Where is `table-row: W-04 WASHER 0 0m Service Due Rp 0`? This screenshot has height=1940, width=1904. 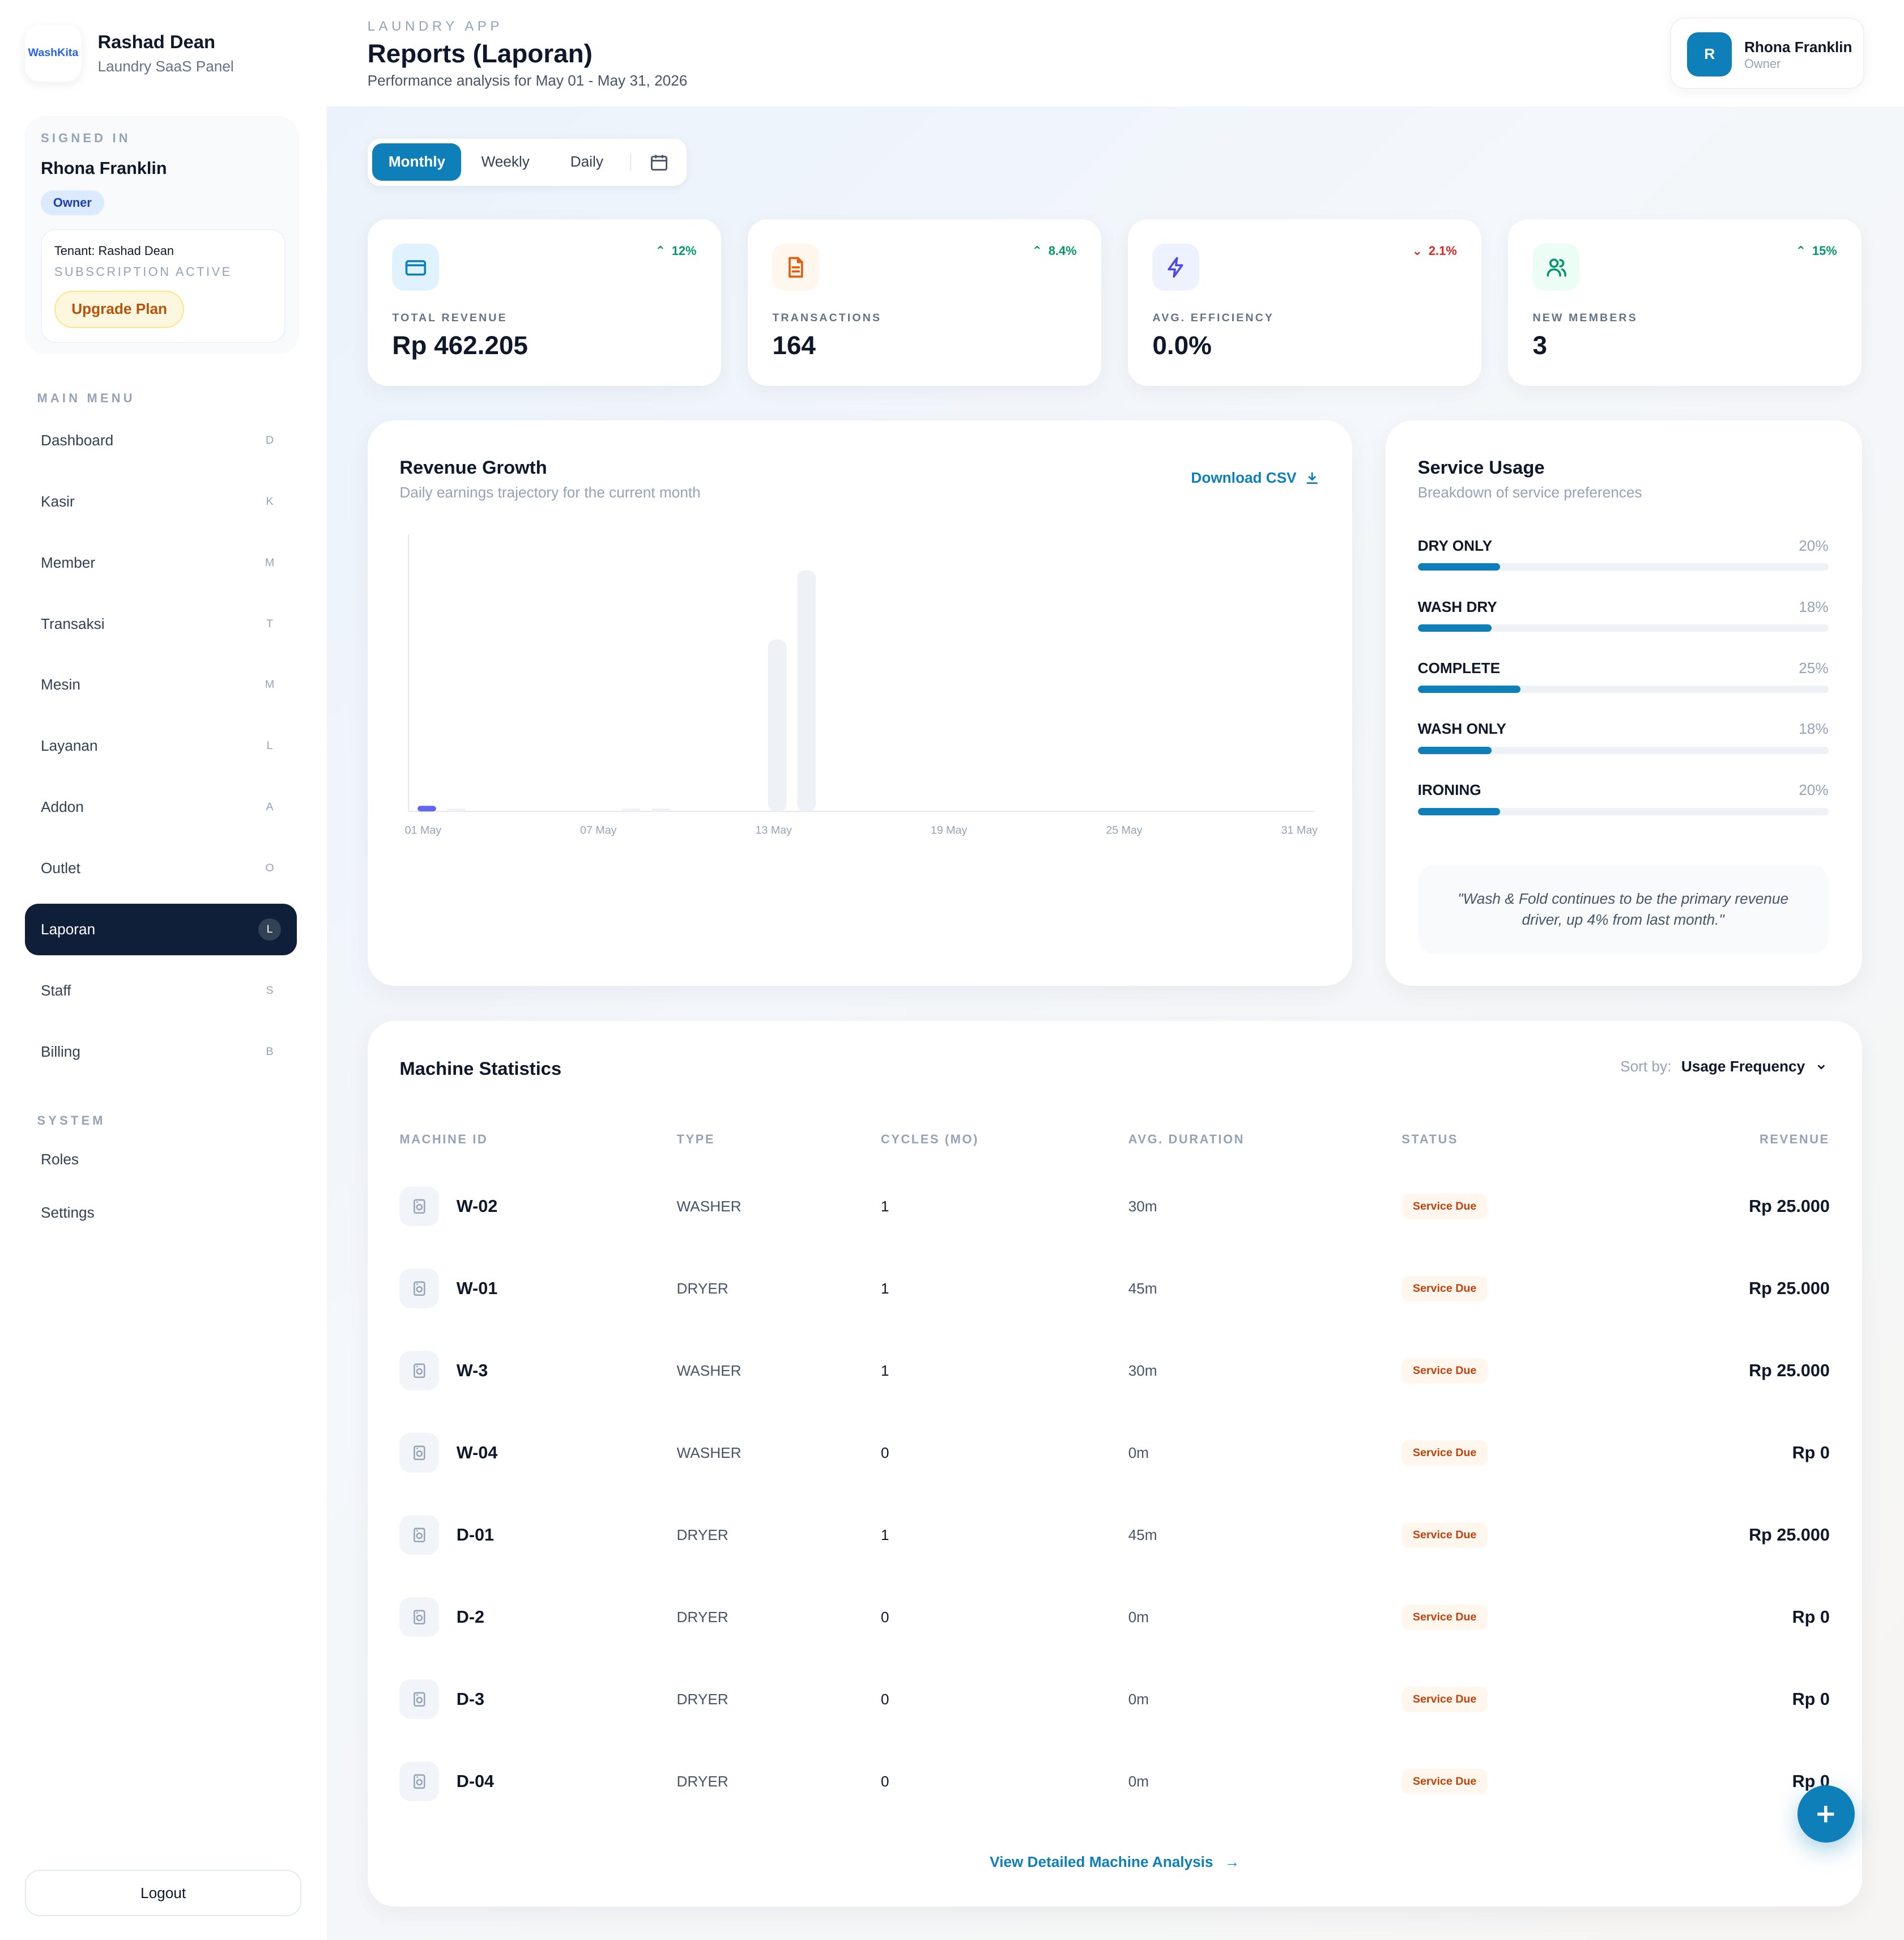
table-row: W-04 WASHER 0 0m Service Due Rp 0 is located at coordinates (1115, 1453).